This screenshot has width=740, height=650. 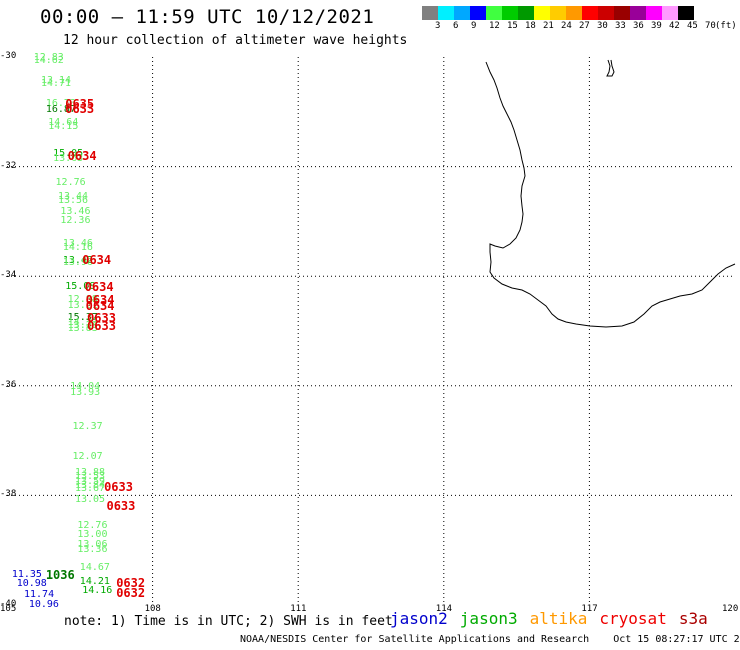 I want to click on wave-height-label: 14.32, so click(x=82, y=322).